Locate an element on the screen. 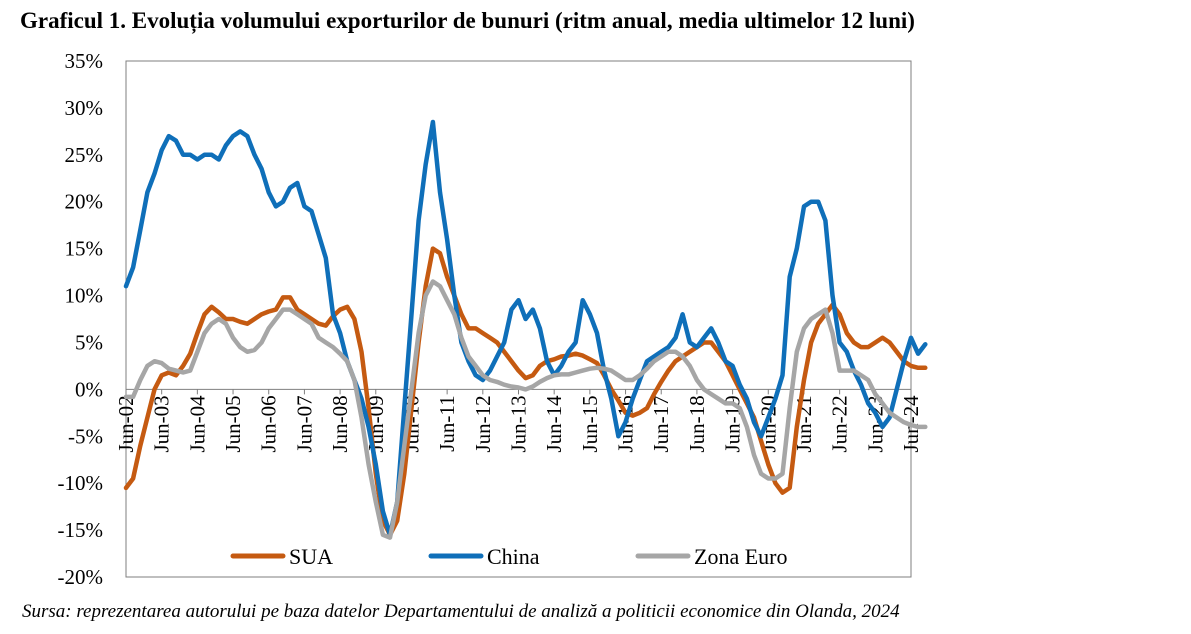  y-tick-label: 5% is located at coordinates (89, 342).